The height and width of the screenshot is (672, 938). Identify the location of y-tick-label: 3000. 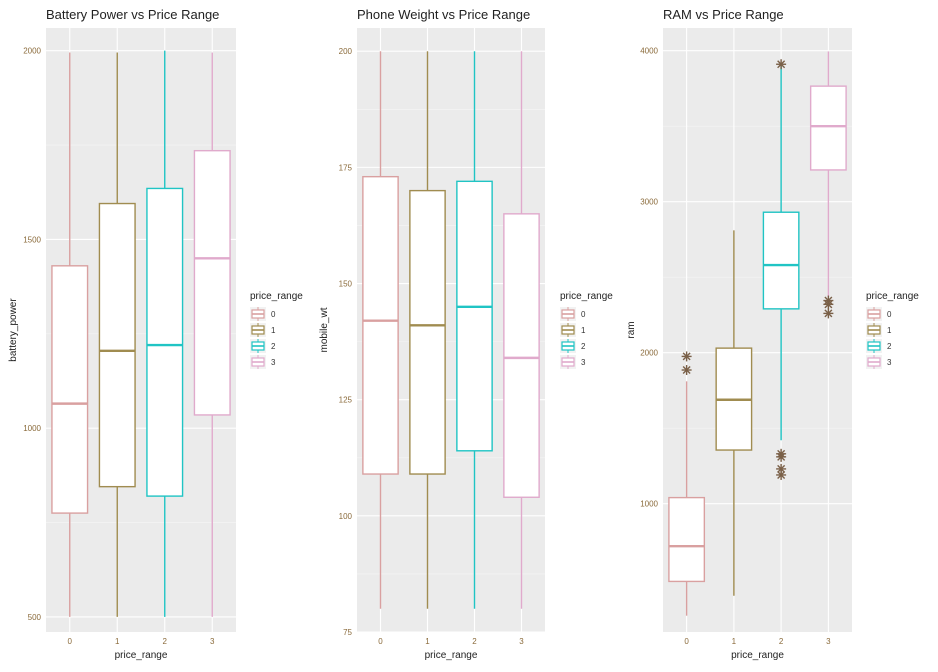
(649, 202).